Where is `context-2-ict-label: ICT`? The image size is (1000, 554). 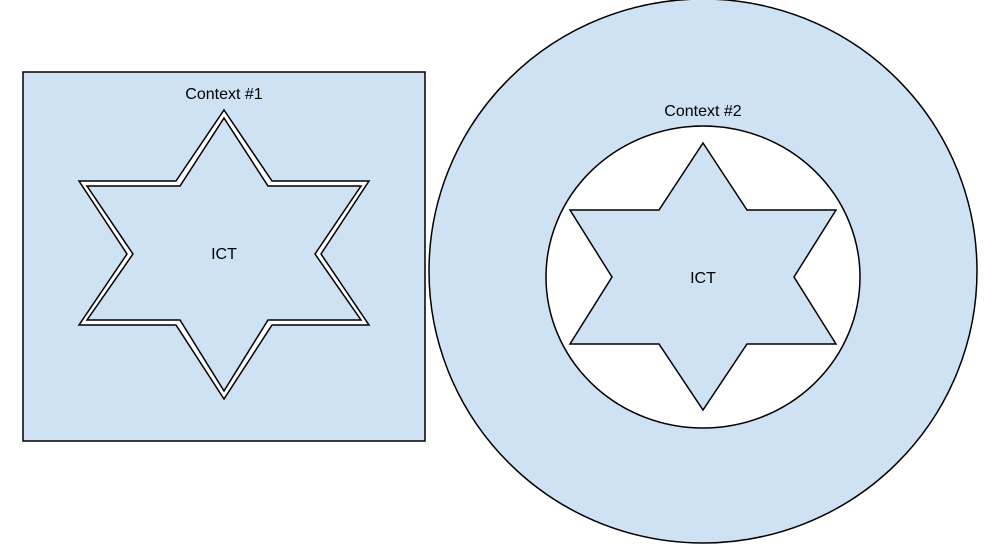
context-2-ict-label: ICT is located at coordinates (703, 278).